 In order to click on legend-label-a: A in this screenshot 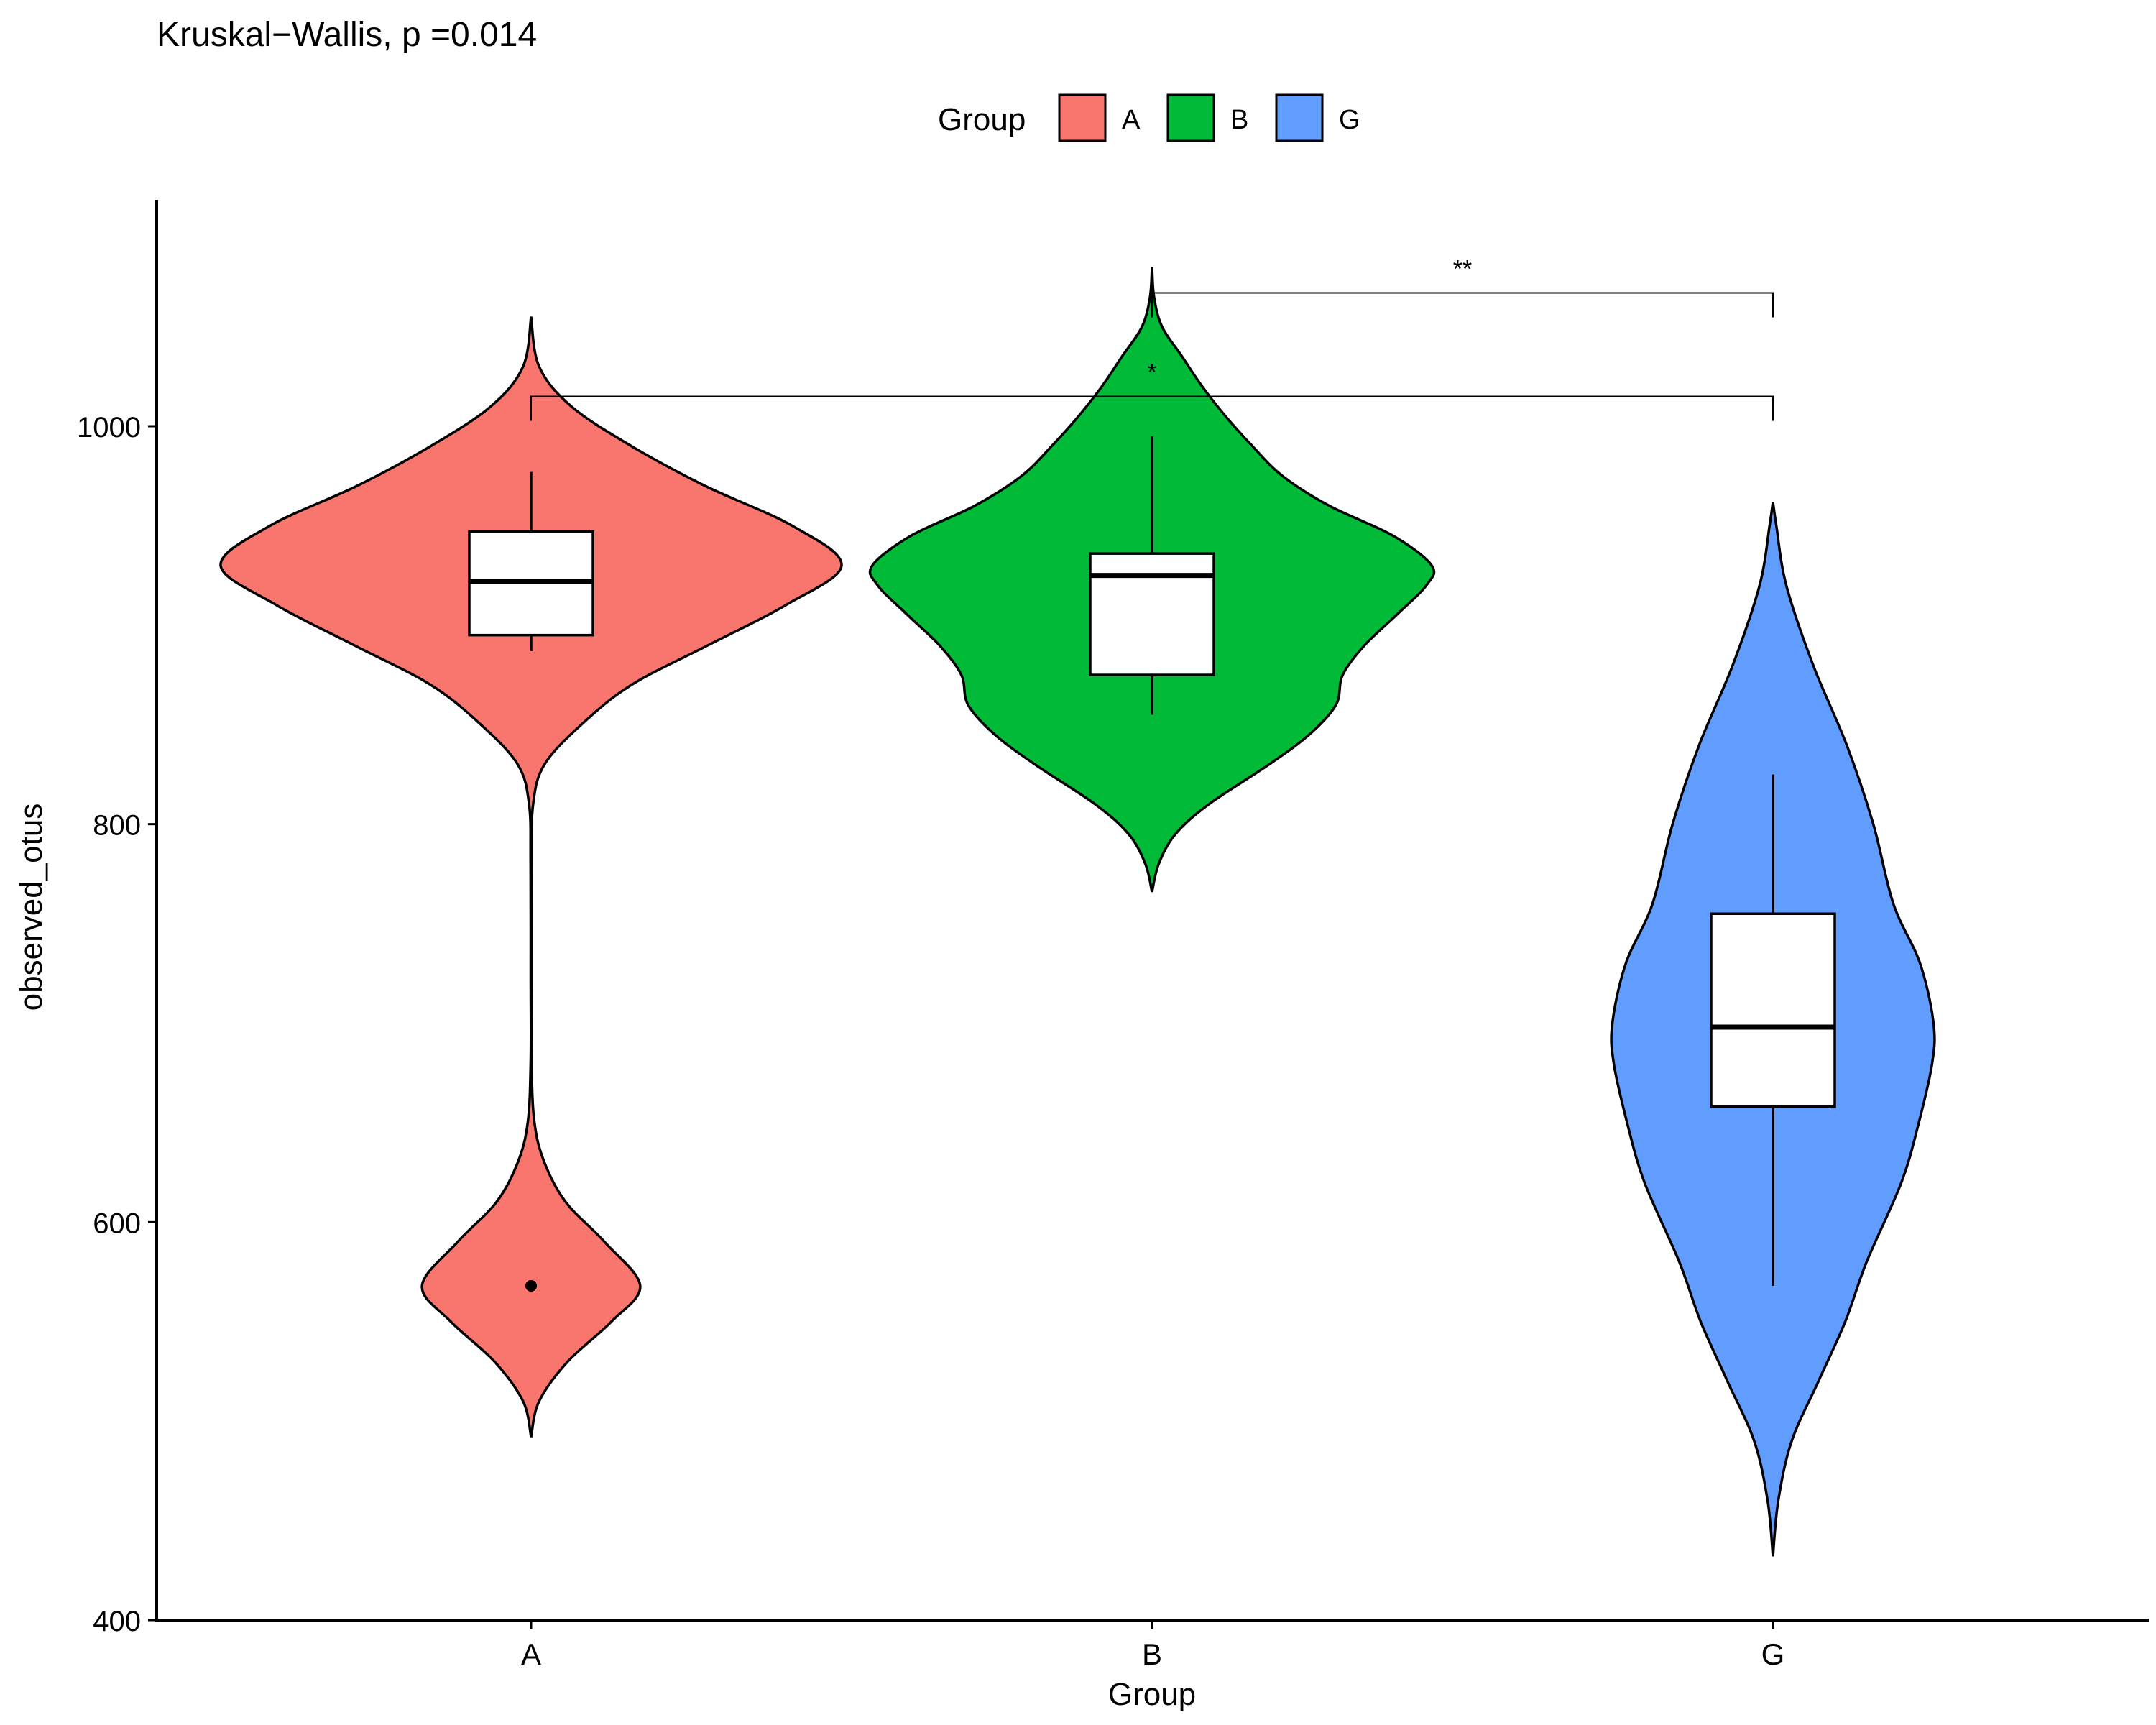, I will do `click(1131, 120)`.